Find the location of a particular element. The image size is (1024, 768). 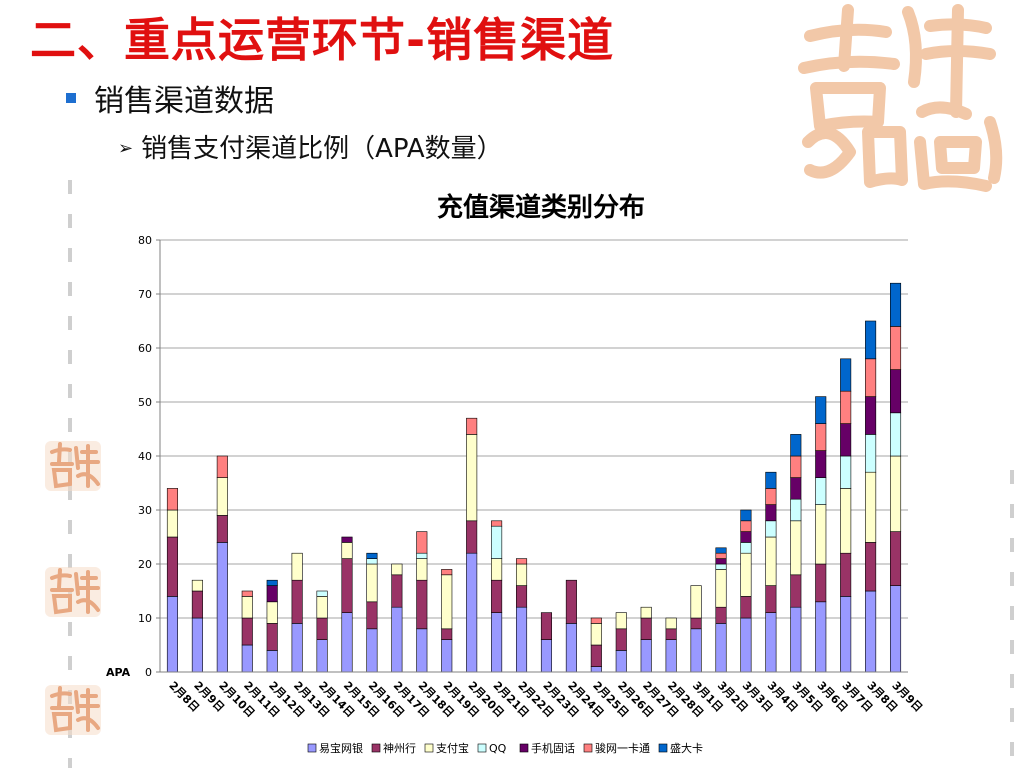

bullet-level-2: ➢ 销售支付渠道比例（APA数量） is located at coordinates (310, 146).